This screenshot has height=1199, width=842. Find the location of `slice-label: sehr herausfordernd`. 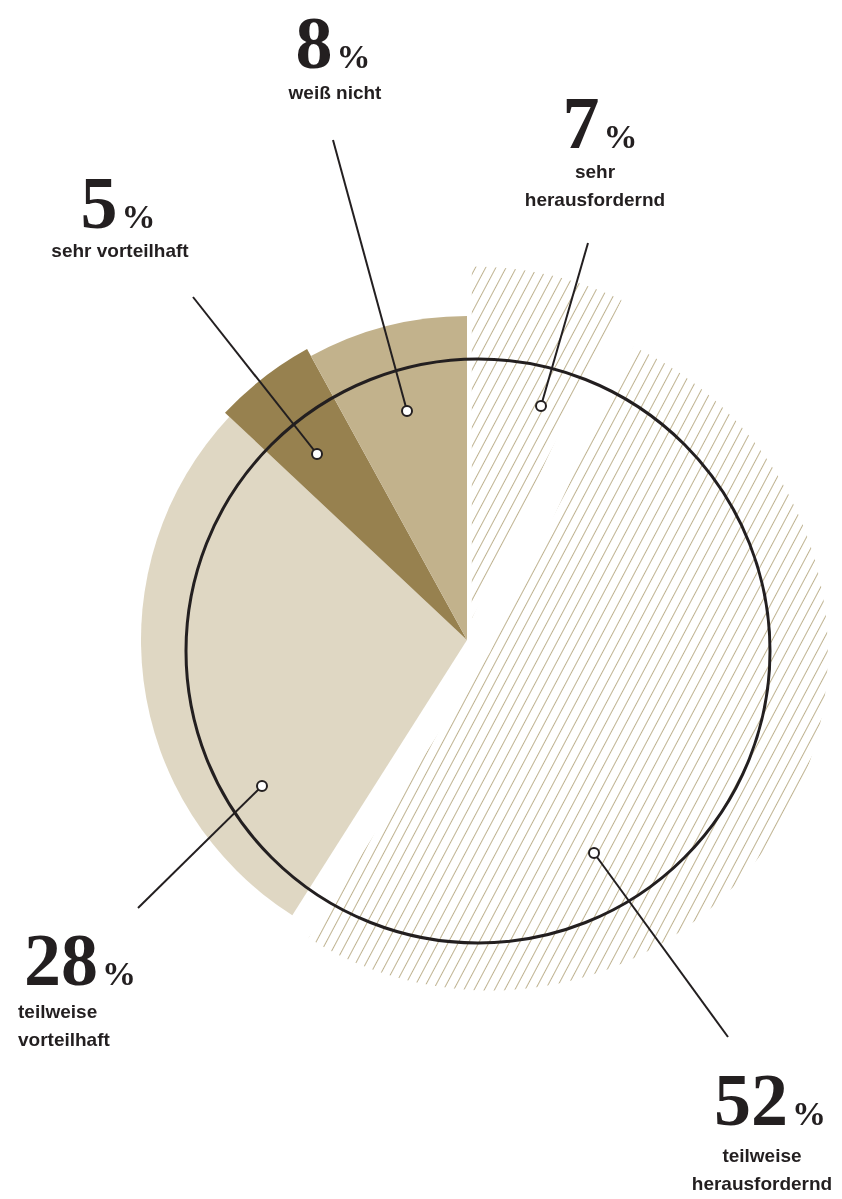

slice-label: sehr herausfordernd is located at coordinates (595, 185).